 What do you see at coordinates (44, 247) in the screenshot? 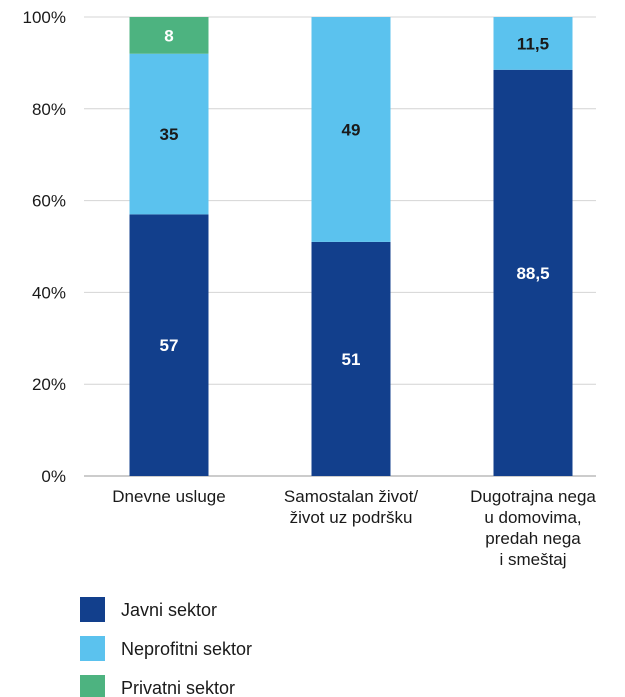
I see `y-axis-ticks: 0% 20% 40% 60% 80% 100%` at bounding box center [44, 247].